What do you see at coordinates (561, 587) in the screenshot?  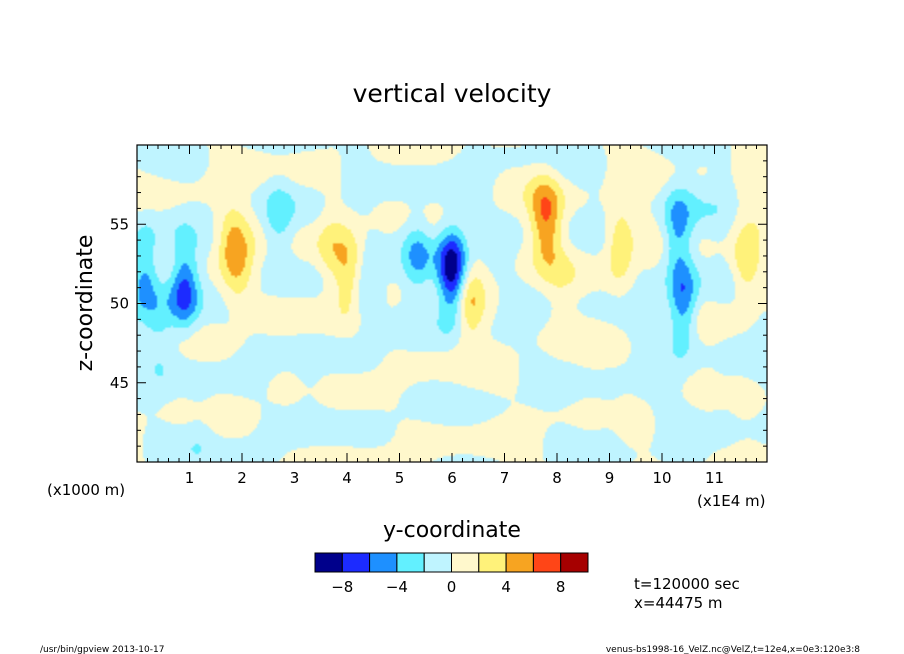 I see `colorbar-label: 8` at bounding box center [561, 587].